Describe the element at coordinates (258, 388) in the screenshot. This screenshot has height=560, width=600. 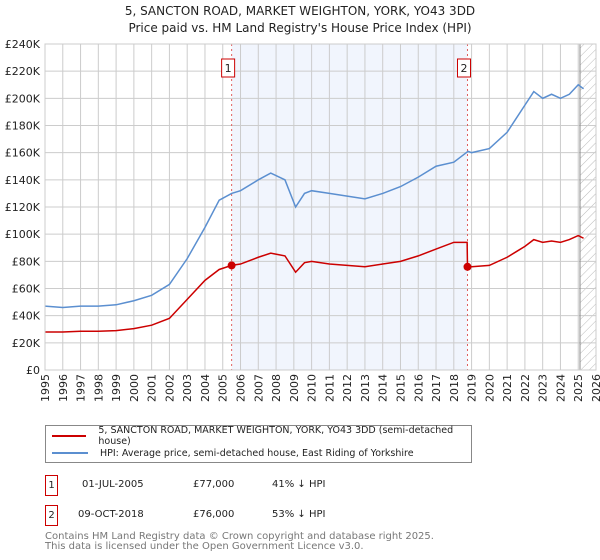
I see `x-tick-label: 2007` at that location.